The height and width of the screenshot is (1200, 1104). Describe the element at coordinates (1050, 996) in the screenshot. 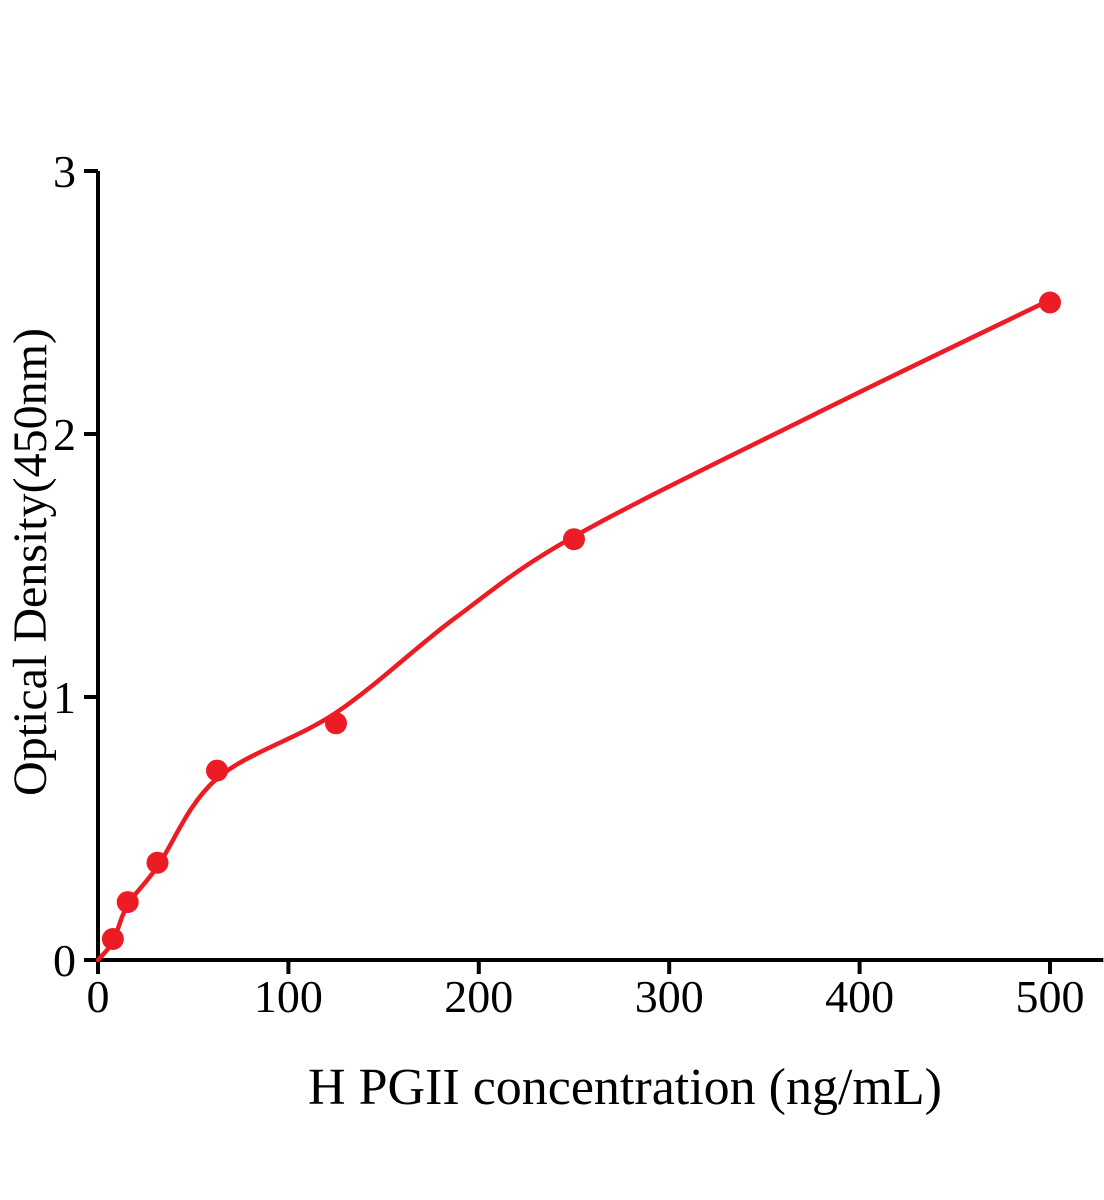

I see `x-tick-label: 500` at that location.